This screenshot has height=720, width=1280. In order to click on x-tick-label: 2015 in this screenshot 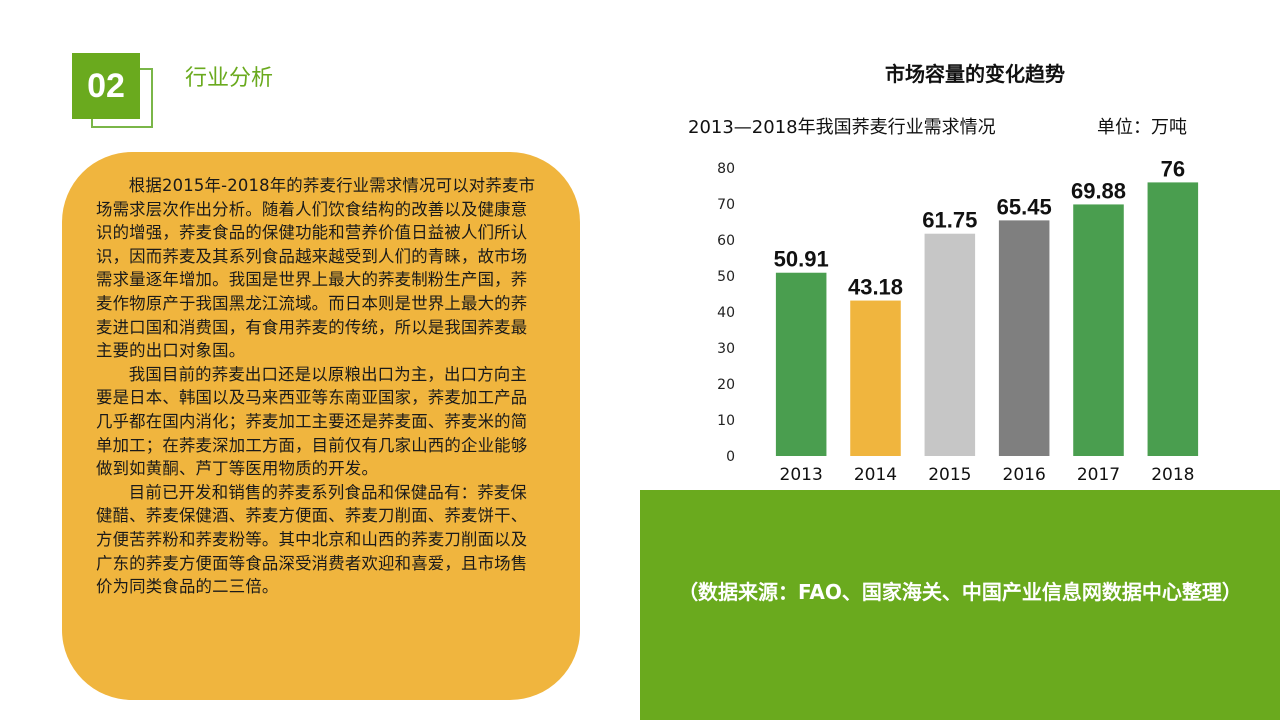, I will do `click(949, 475)`.